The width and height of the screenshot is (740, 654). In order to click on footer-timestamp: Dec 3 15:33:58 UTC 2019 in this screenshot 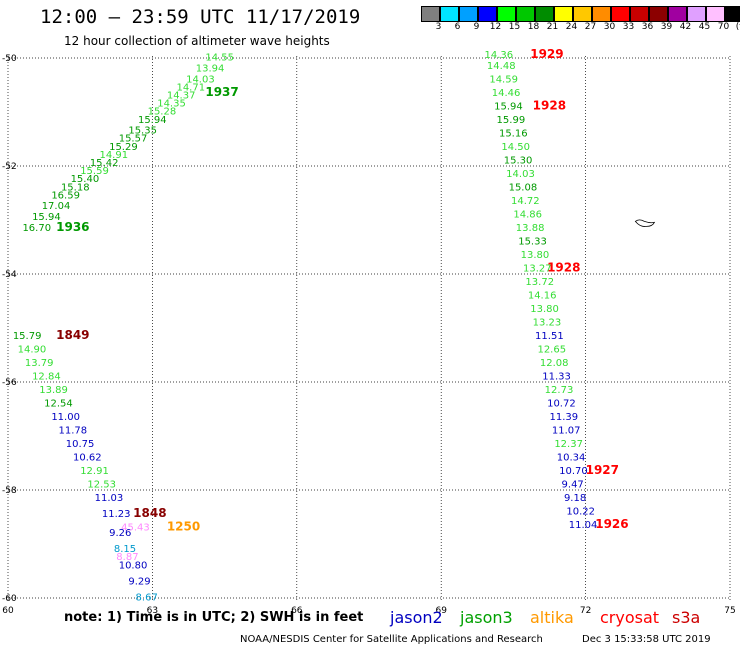, I will do `click(646, 639)`.